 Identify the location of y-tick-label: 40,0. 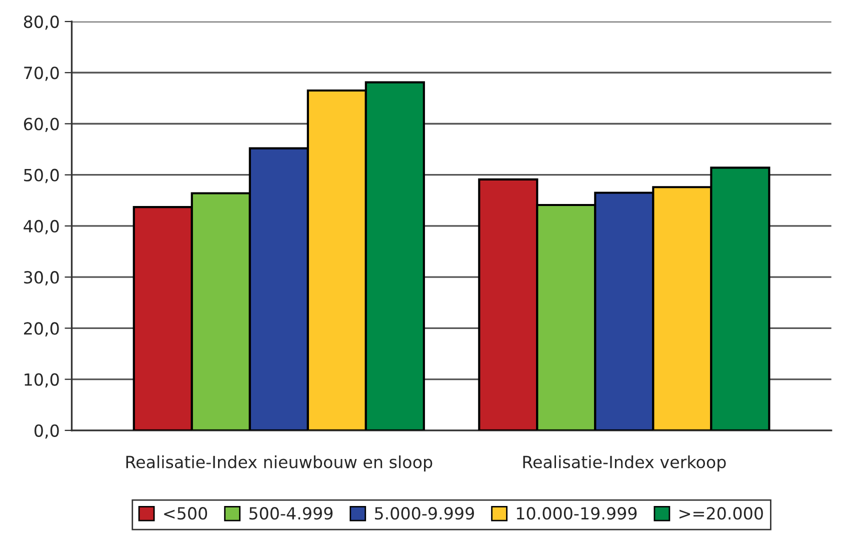
(41, 227).